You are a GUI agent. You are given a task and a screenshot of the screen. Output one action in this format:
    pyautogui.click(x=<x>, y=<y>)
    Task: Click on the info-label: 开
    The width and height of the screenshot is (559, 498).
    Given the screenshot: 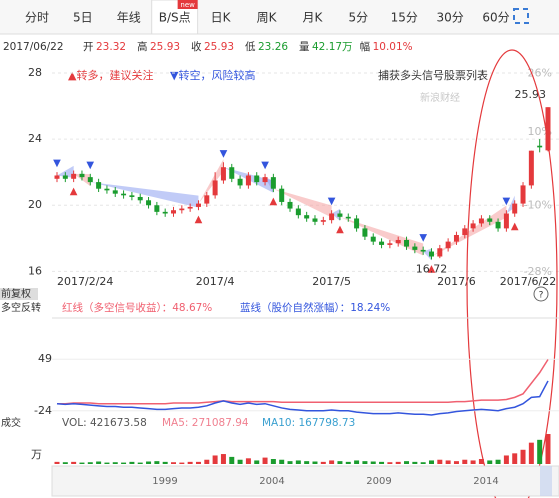 What is the action you would take?
    pyautogui.click(x=88, y=47)
    